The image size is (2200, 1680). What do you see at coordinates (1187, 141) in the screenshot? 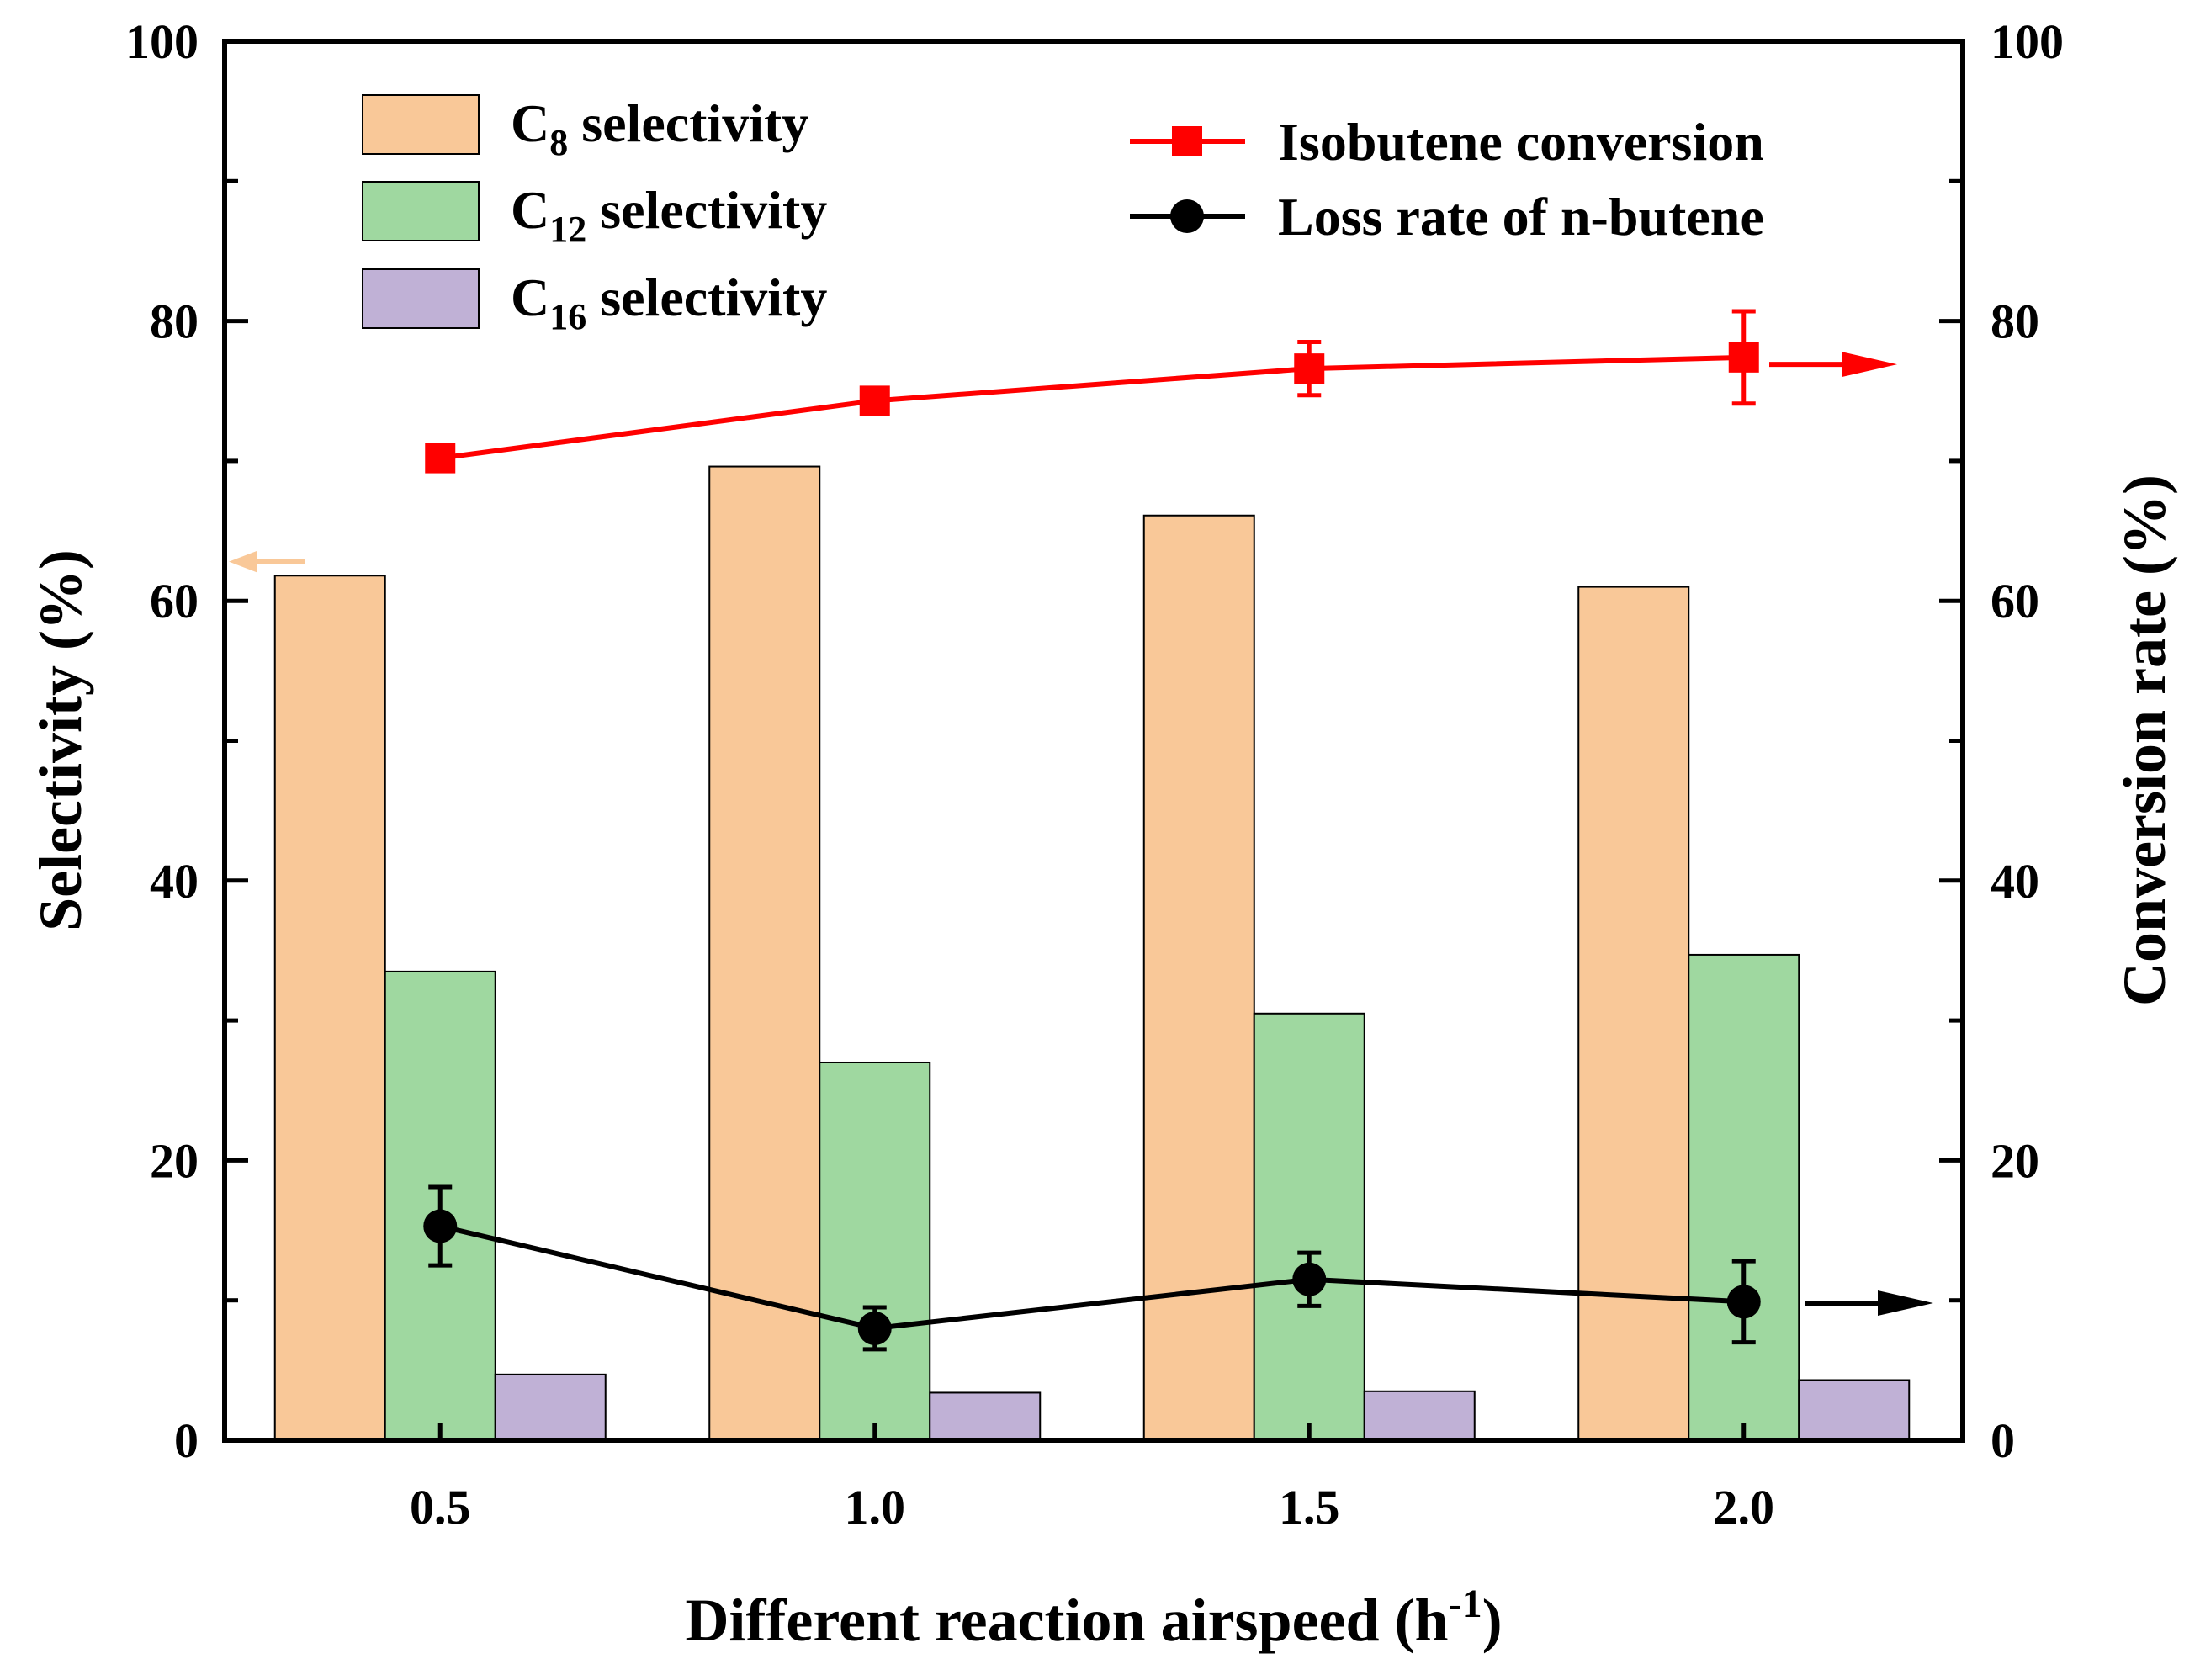
I see `legend-marker-isobutene` at bounding box center [1187, 141].